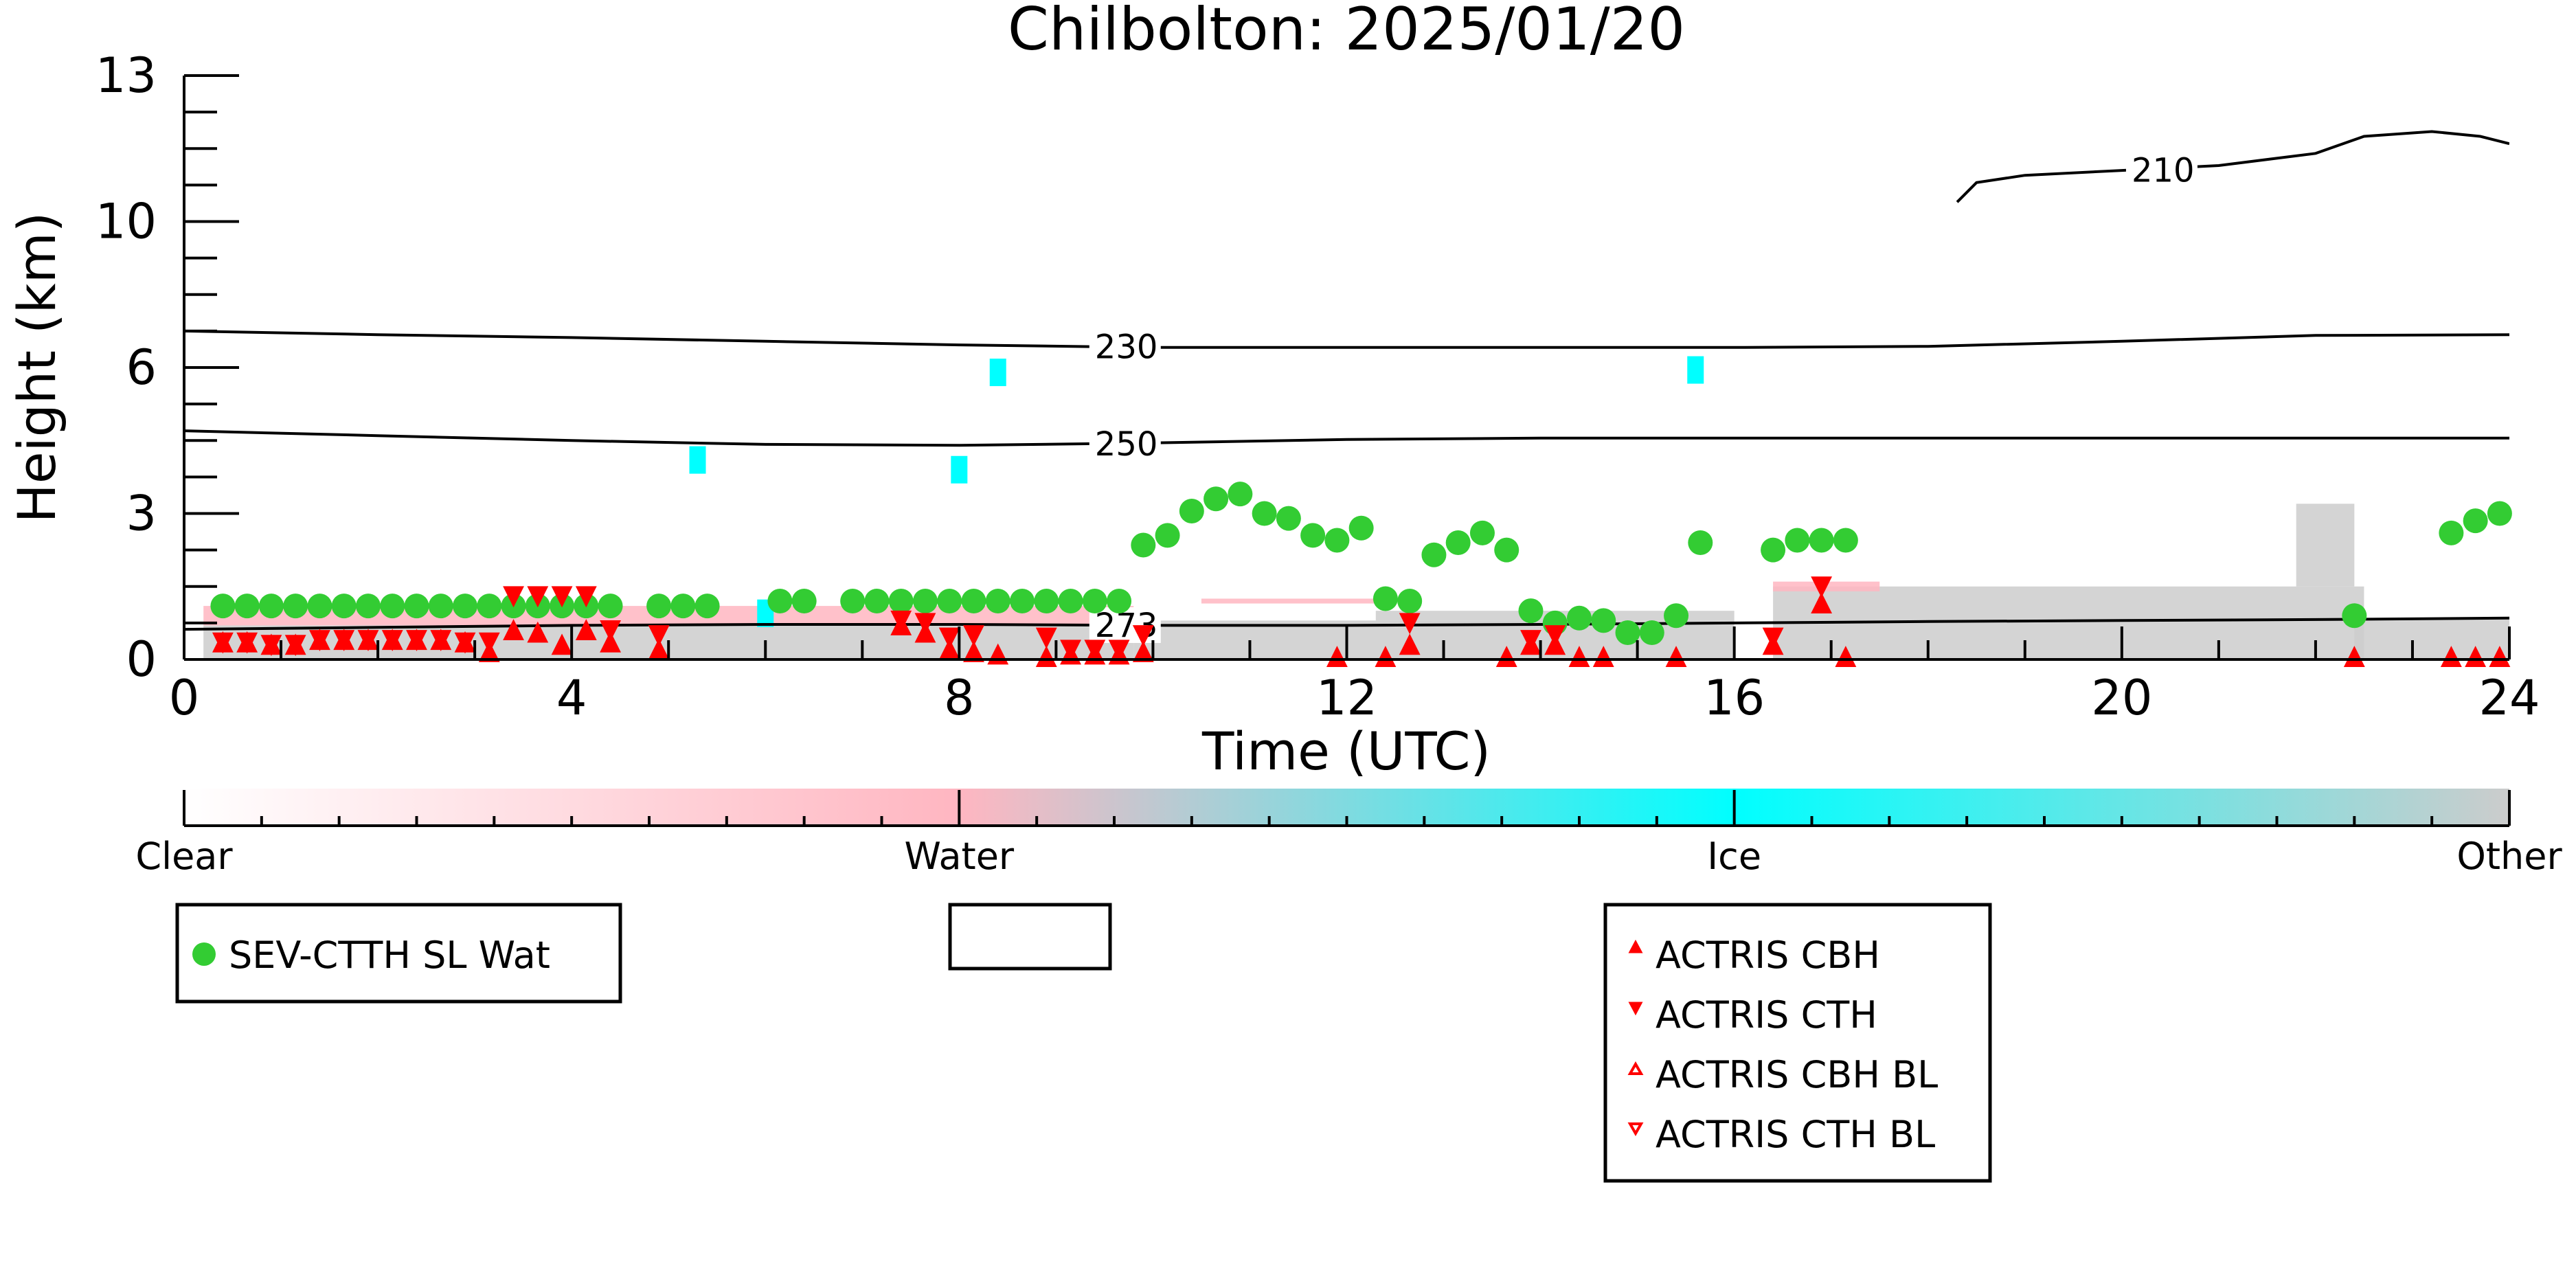 The image size is (2576, 1288). What do you see at coordinates (1734, 856) in the screenshot?
I see `colorbar-label: Ice` at bounding box center [1734, 856].